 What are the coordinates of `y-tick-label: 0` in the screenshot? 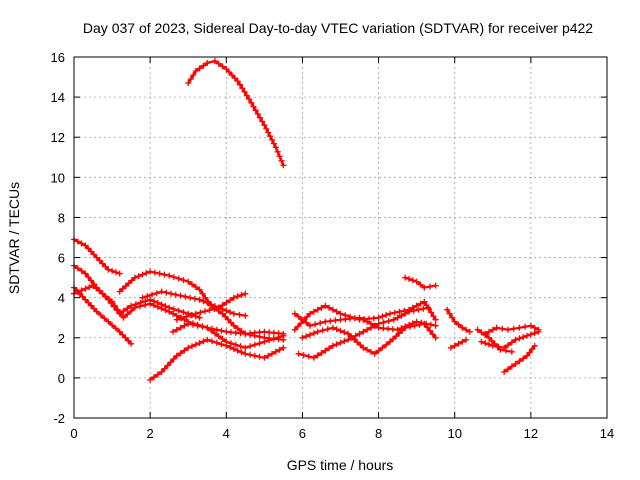 It's located at (61, 378).